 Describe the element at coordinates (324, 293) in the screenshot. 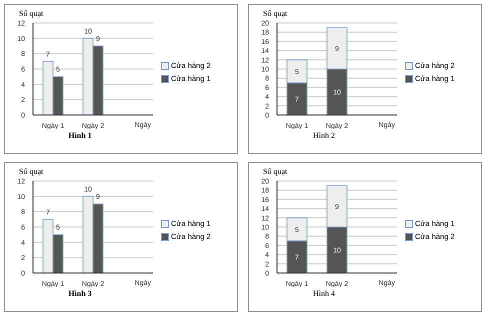

I see `text: Hình 4` at that location.